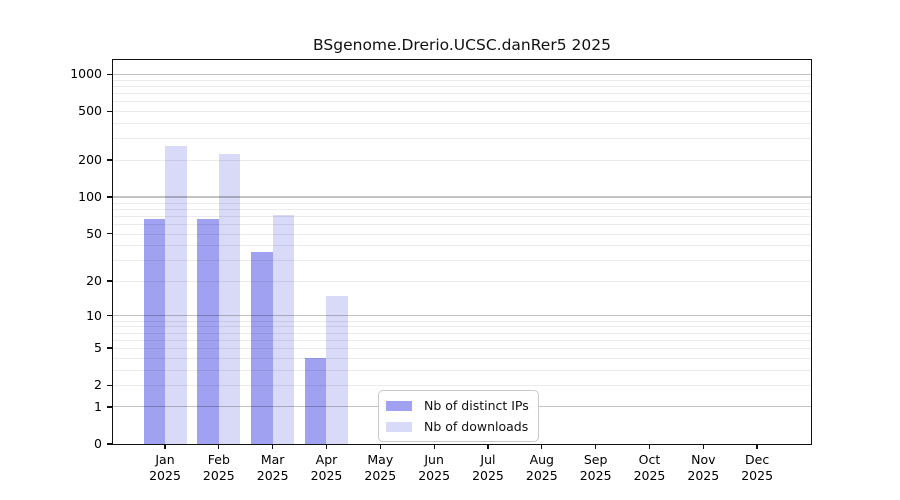  I want to click on legend-swatch-downloads, so click(399, 426).